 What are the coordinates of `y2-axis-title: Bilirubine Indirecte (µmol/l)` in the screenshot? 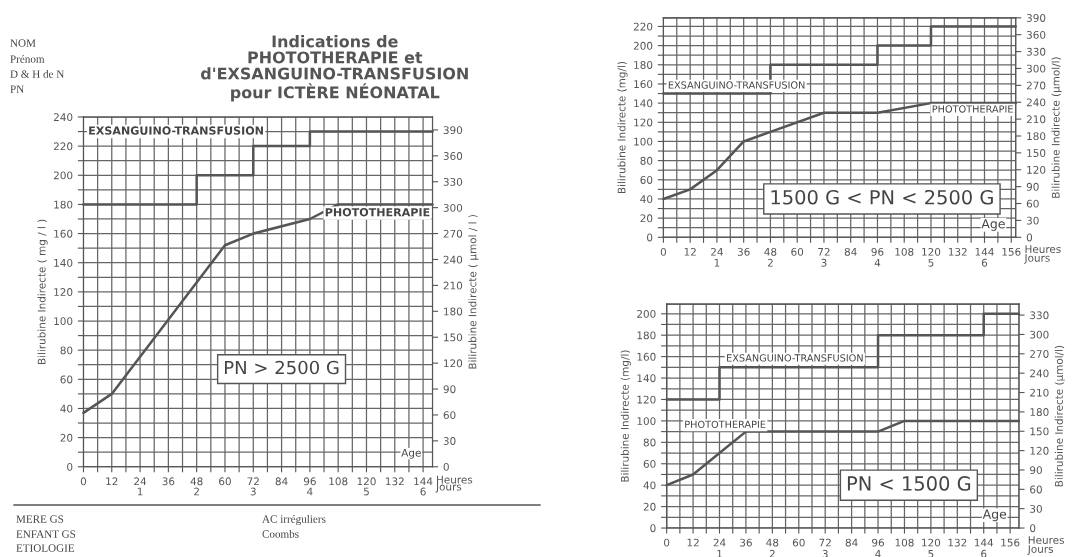 It's located at (1059, 416).